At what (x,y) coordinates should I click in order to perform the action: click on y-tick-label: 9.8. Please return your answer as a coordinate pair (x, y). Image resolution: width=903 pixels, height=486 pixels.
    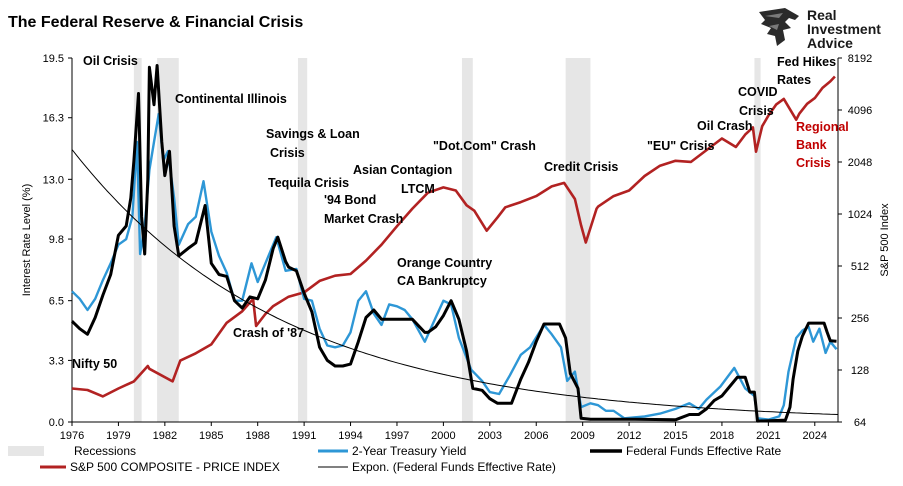
    Looking at the image, I should click on (56, 240).